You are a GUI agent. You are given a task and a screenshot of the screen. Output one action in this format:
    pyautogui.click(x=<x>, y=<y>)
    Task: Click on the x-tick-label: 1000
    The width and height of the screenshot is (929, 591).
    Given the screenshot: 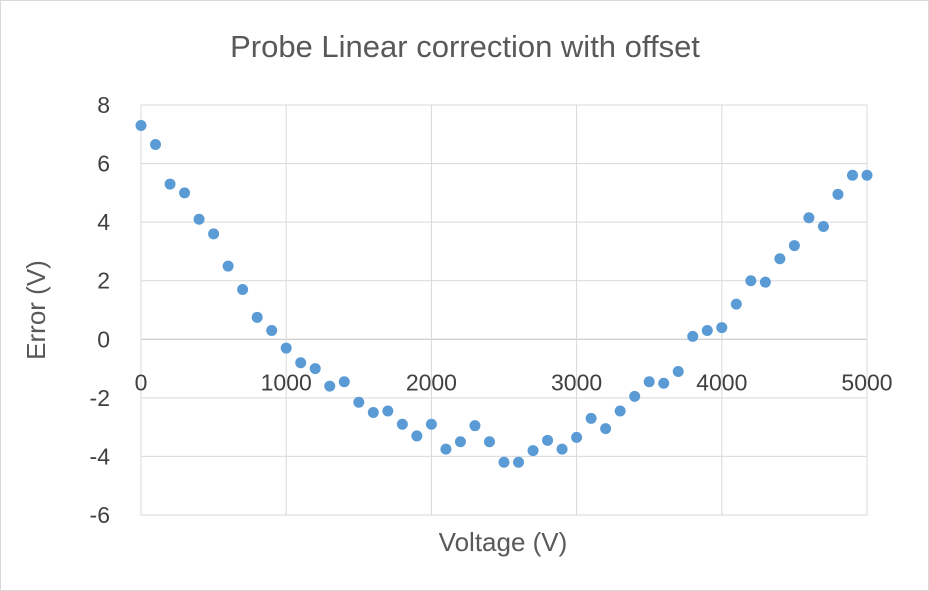 What is the action you would take?
    pyautogui.click(x=286, y=382)
    